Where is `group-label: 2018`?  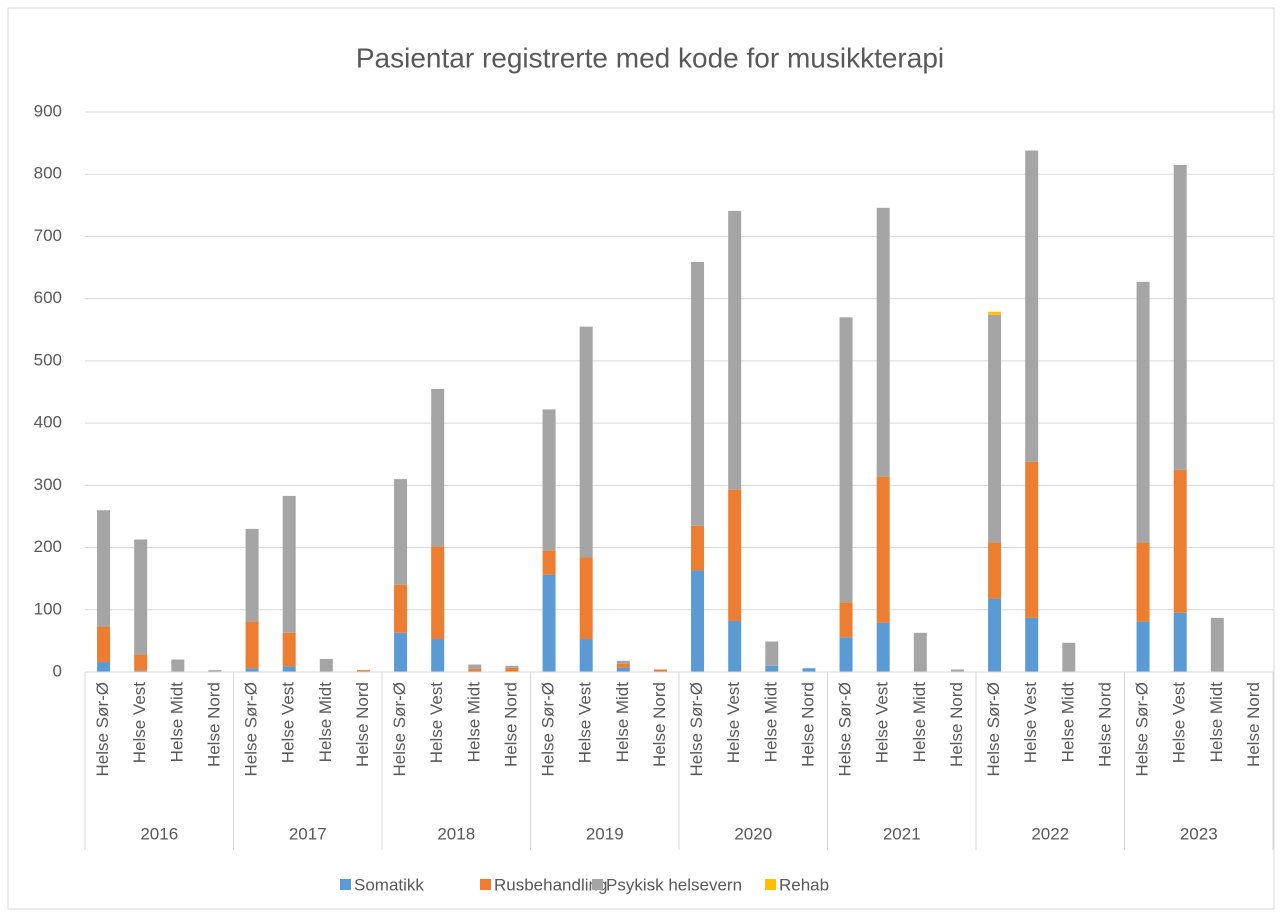 group-label: 2018 is located at coordinates (456, 833).